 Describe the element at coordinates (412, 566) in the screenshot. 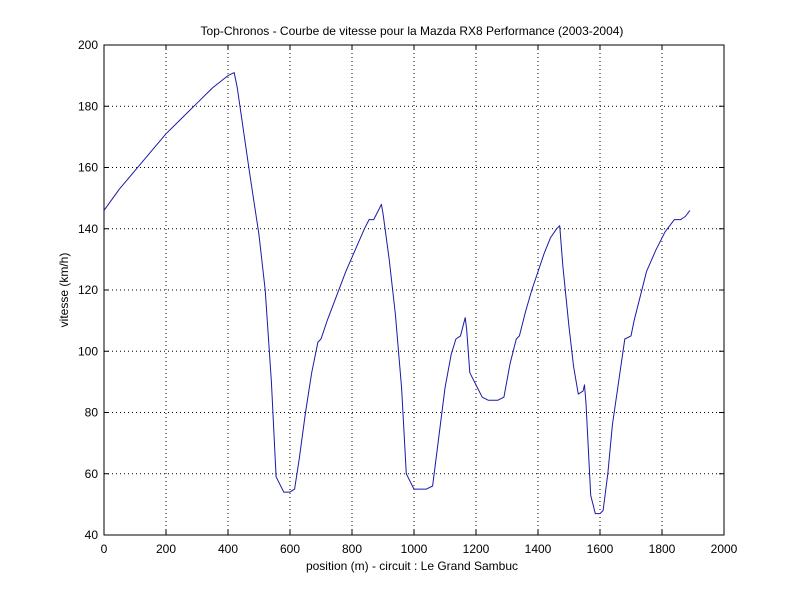

I see `x-axis-label: position (m) - circuit : Le Grand Sambuc` at that location.